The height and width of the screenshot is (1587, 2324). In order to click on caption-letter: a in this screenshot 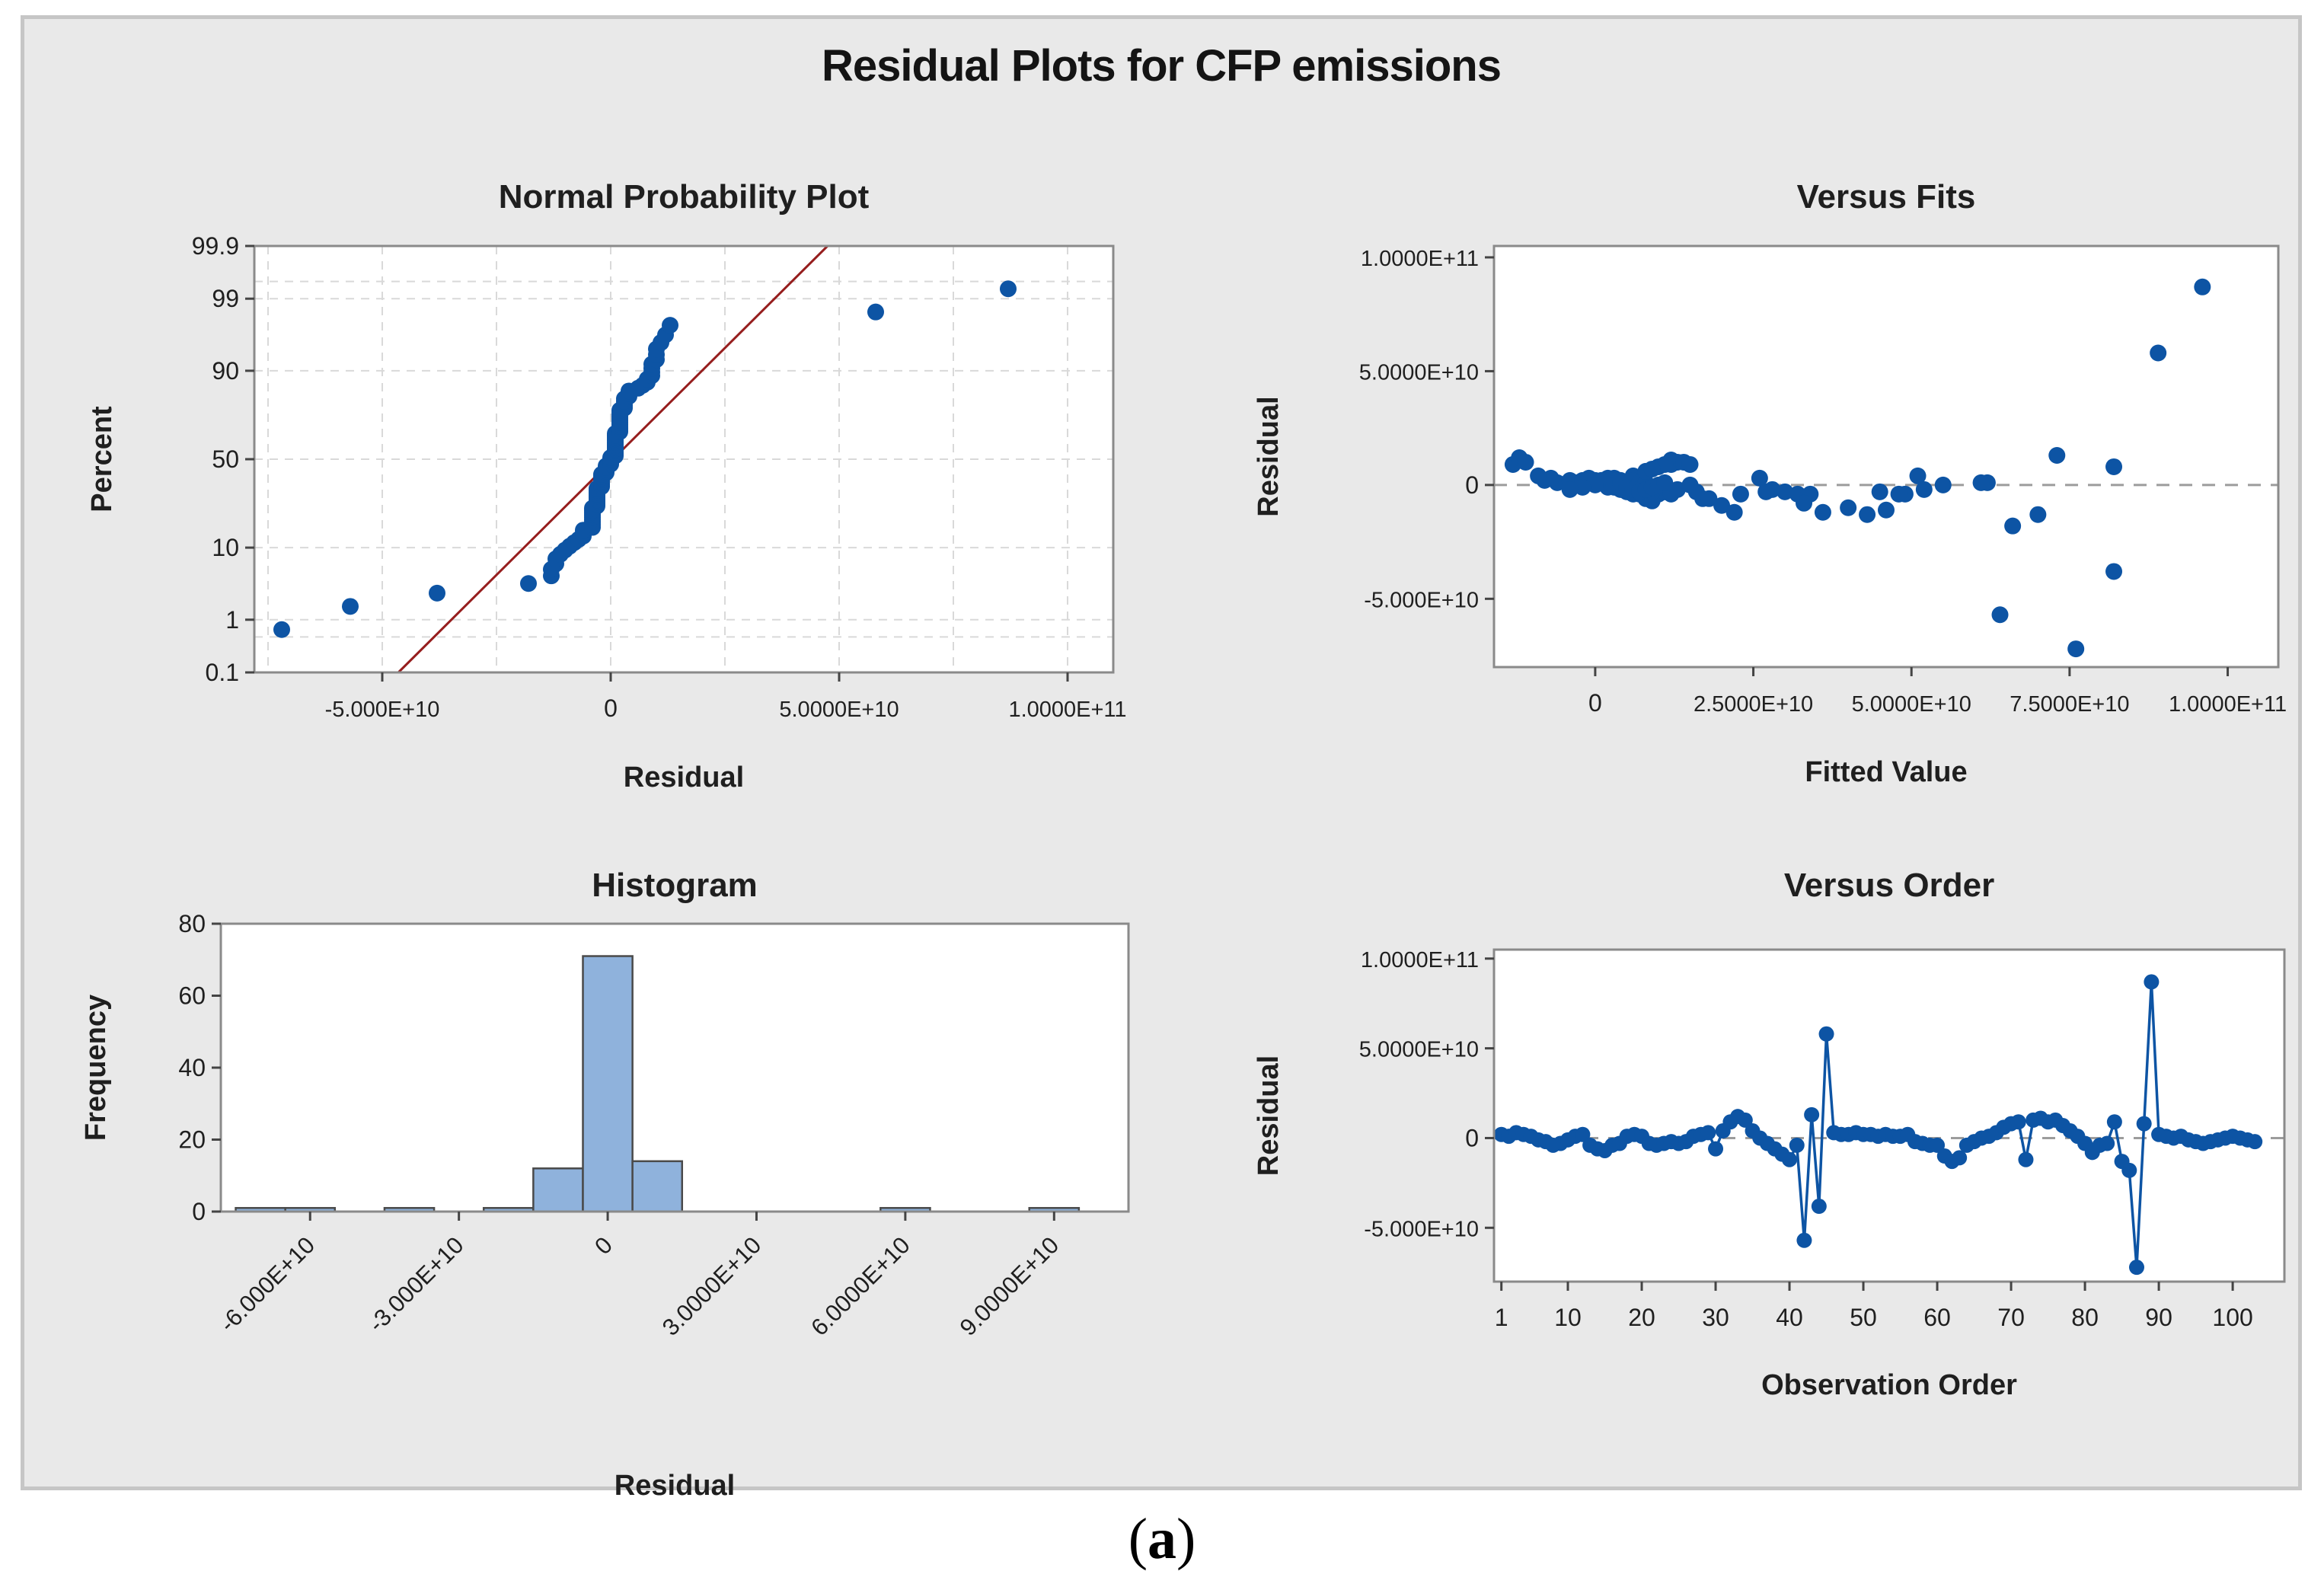, I will do `click(1162, 1539)`.